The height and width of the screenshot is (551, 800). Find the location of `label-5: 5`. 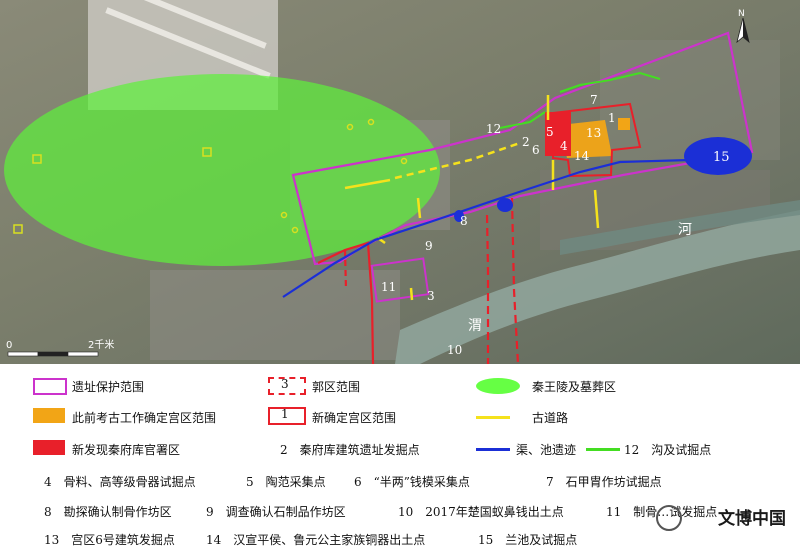

label-5: 5 is located at coordinates (550, 132).